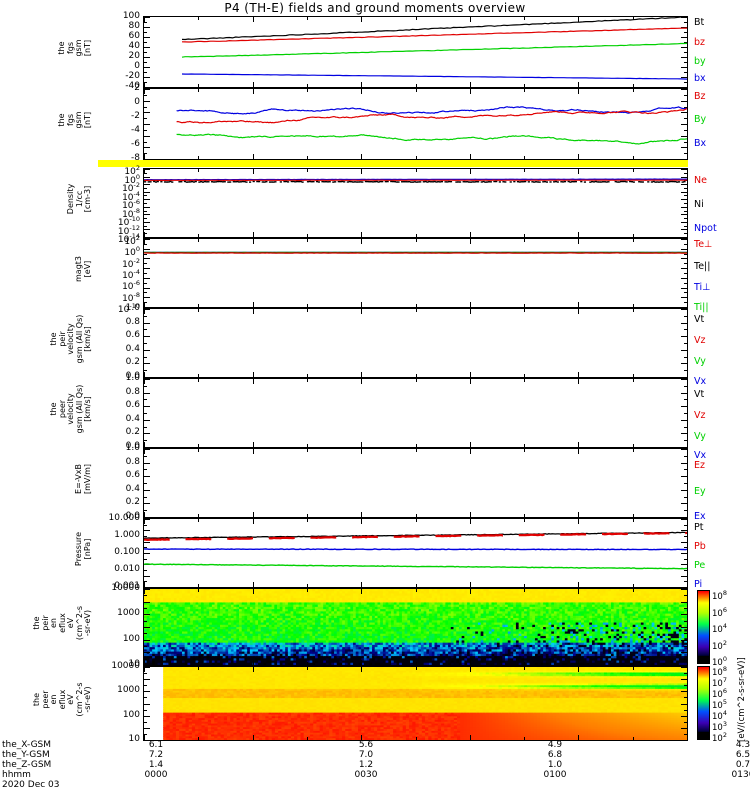 This screenshot has height=800, width=750. I want to click on y-tick-label: 0, so click(137, 102).